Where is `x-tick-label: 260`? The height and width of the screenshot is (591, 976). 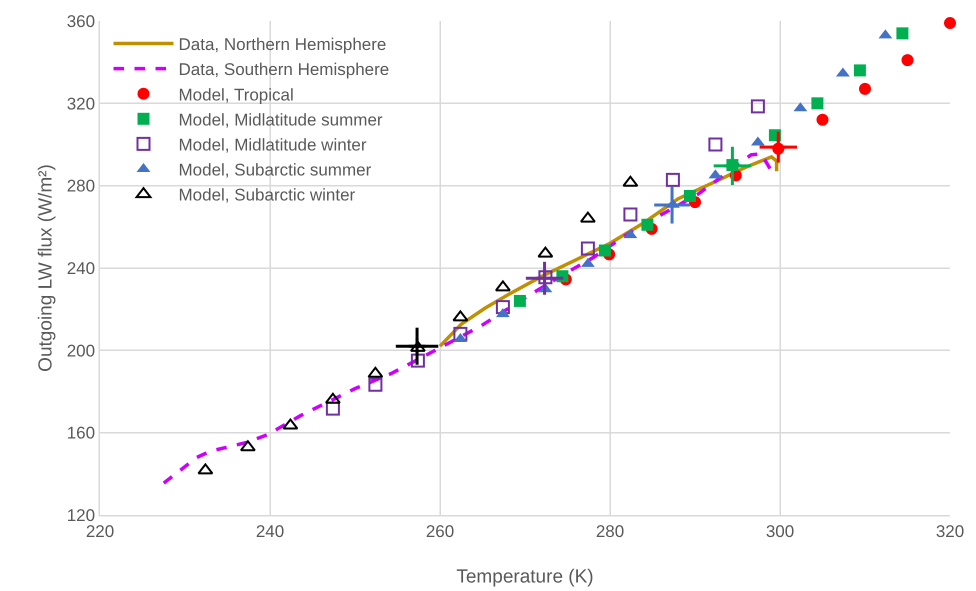 x-tick-label: 260 is located at coordinates (440, 531).